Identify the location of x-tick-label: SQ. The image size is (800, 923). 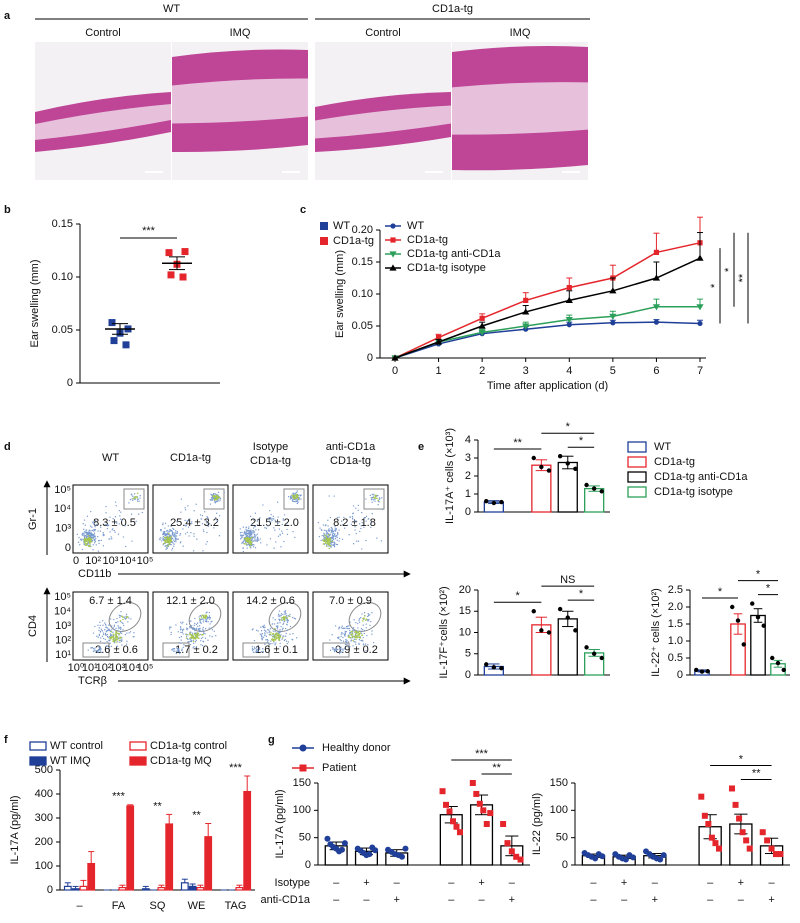
(158, 906).